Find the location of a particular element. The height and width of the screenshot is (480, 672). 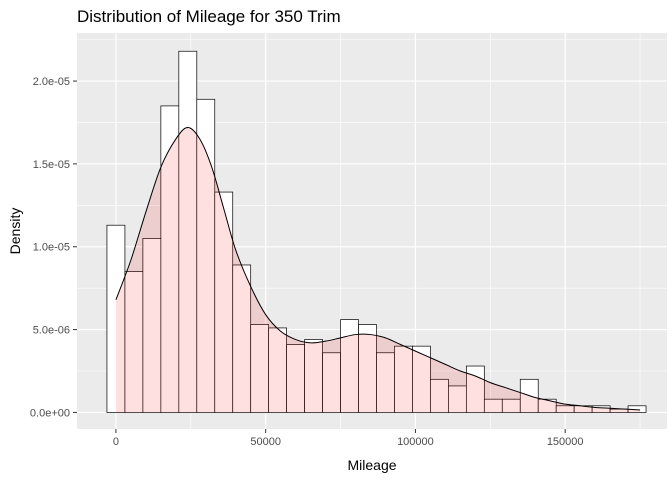

x-axis-title: Mileage is located at coordinates (371, 465).